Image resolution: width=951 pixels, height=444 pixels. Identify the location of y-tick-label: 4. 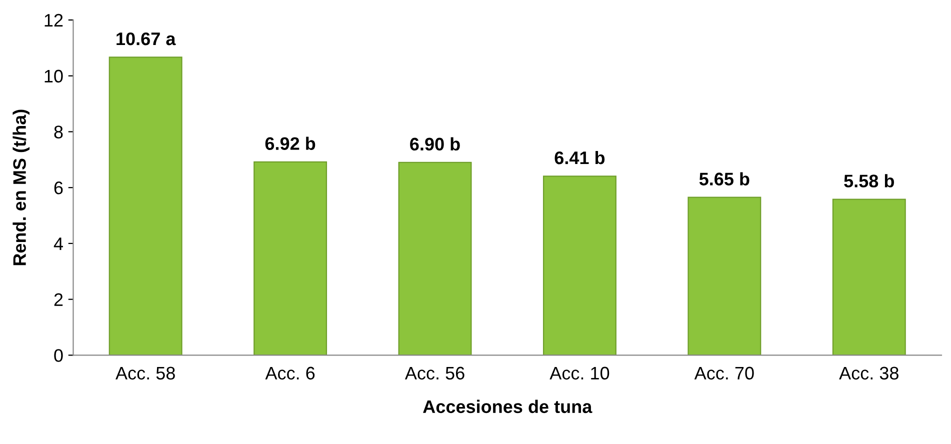
(58, 244).